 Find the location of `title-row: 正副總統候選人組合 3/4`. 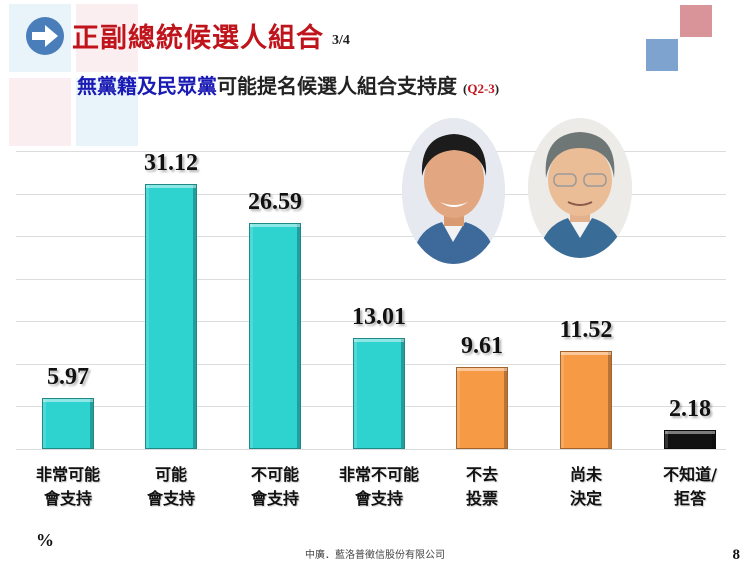

title-row: 正副總統候選人組合 3/4 is located at coordinates (188, 35).